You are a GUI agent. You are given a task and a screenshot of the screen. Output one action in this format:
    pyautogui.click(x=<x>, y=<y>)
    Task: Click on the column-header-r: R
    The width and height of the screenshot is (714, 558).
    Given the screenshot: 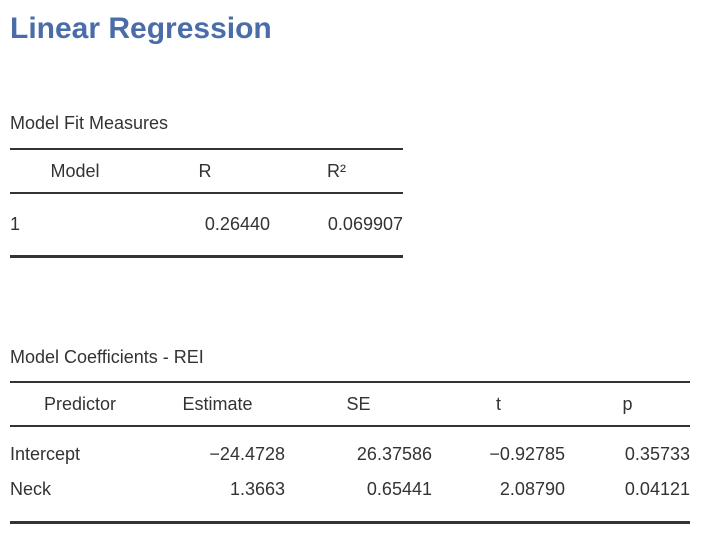 What is the action you would take?
    pyautogui.click(x=205, y=171)
    